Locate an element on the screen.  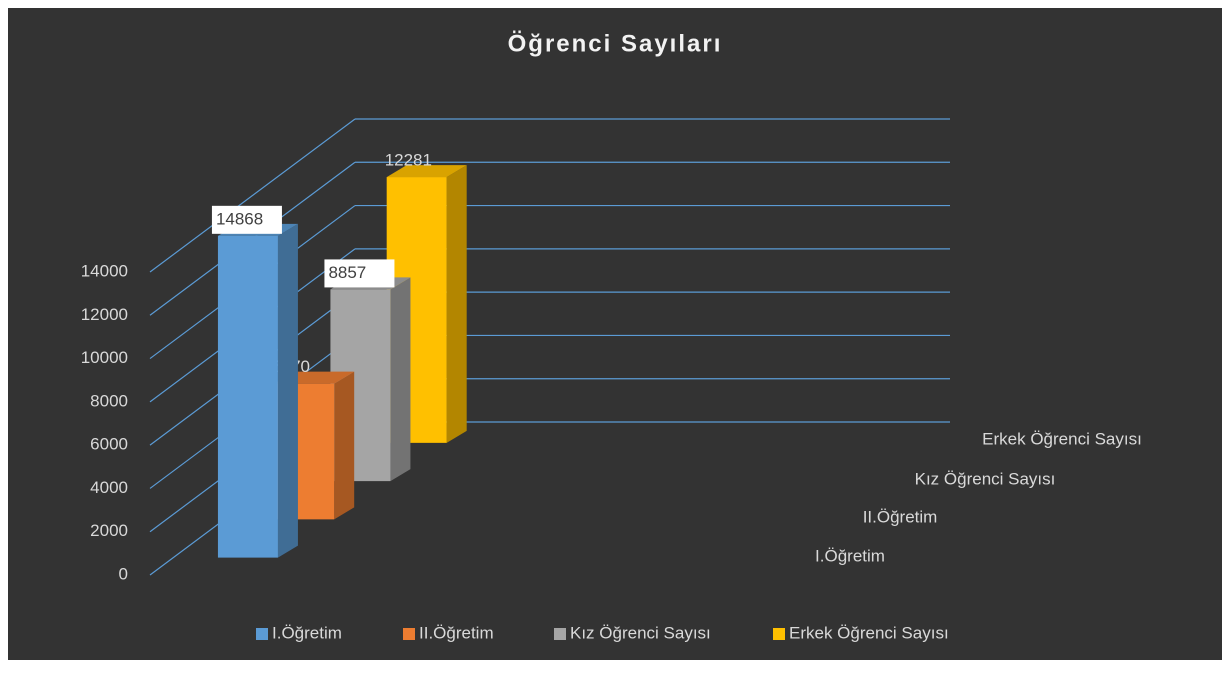
data-label: 8857 is located at coordinates (347, 272).